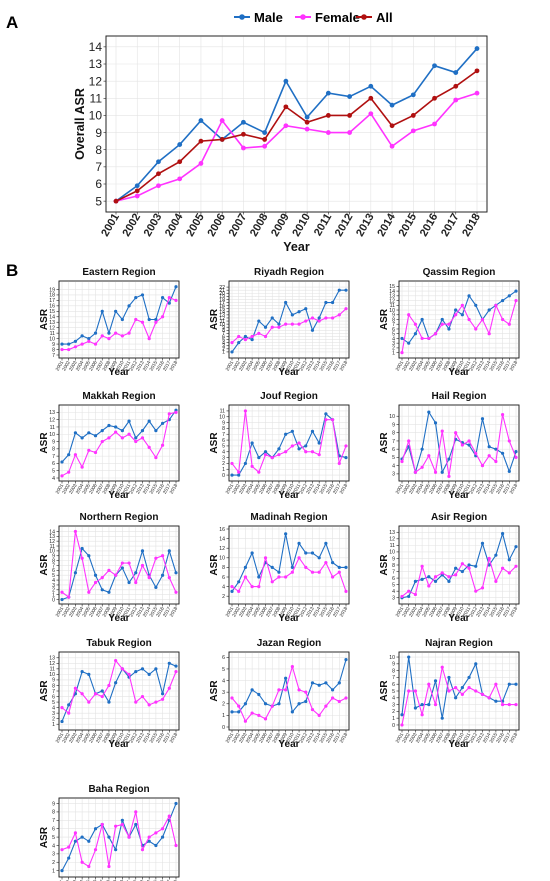 The height and width of the screenshot is (881, 550). What do you see at coordinates (53, 586) in the screenshot?
I see `y-tick-label: 3` at bounding box center [53, 586].